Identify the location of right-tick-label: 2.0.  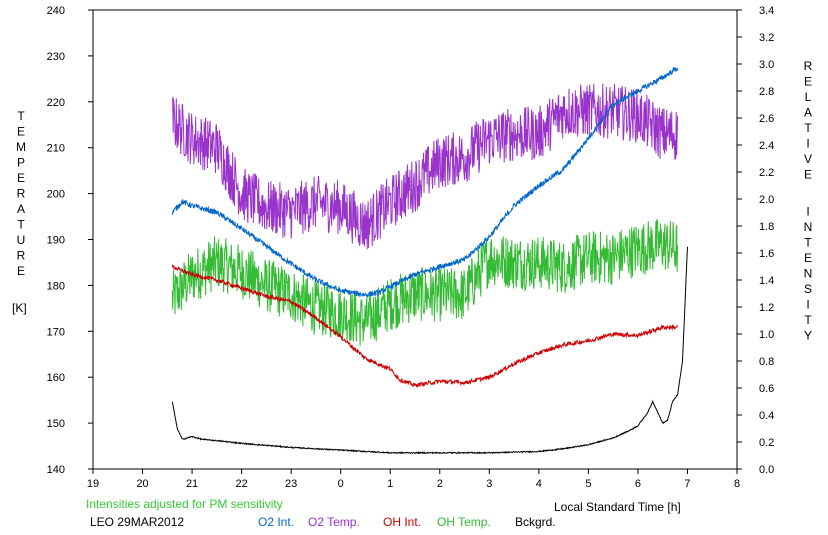
(766, 200).